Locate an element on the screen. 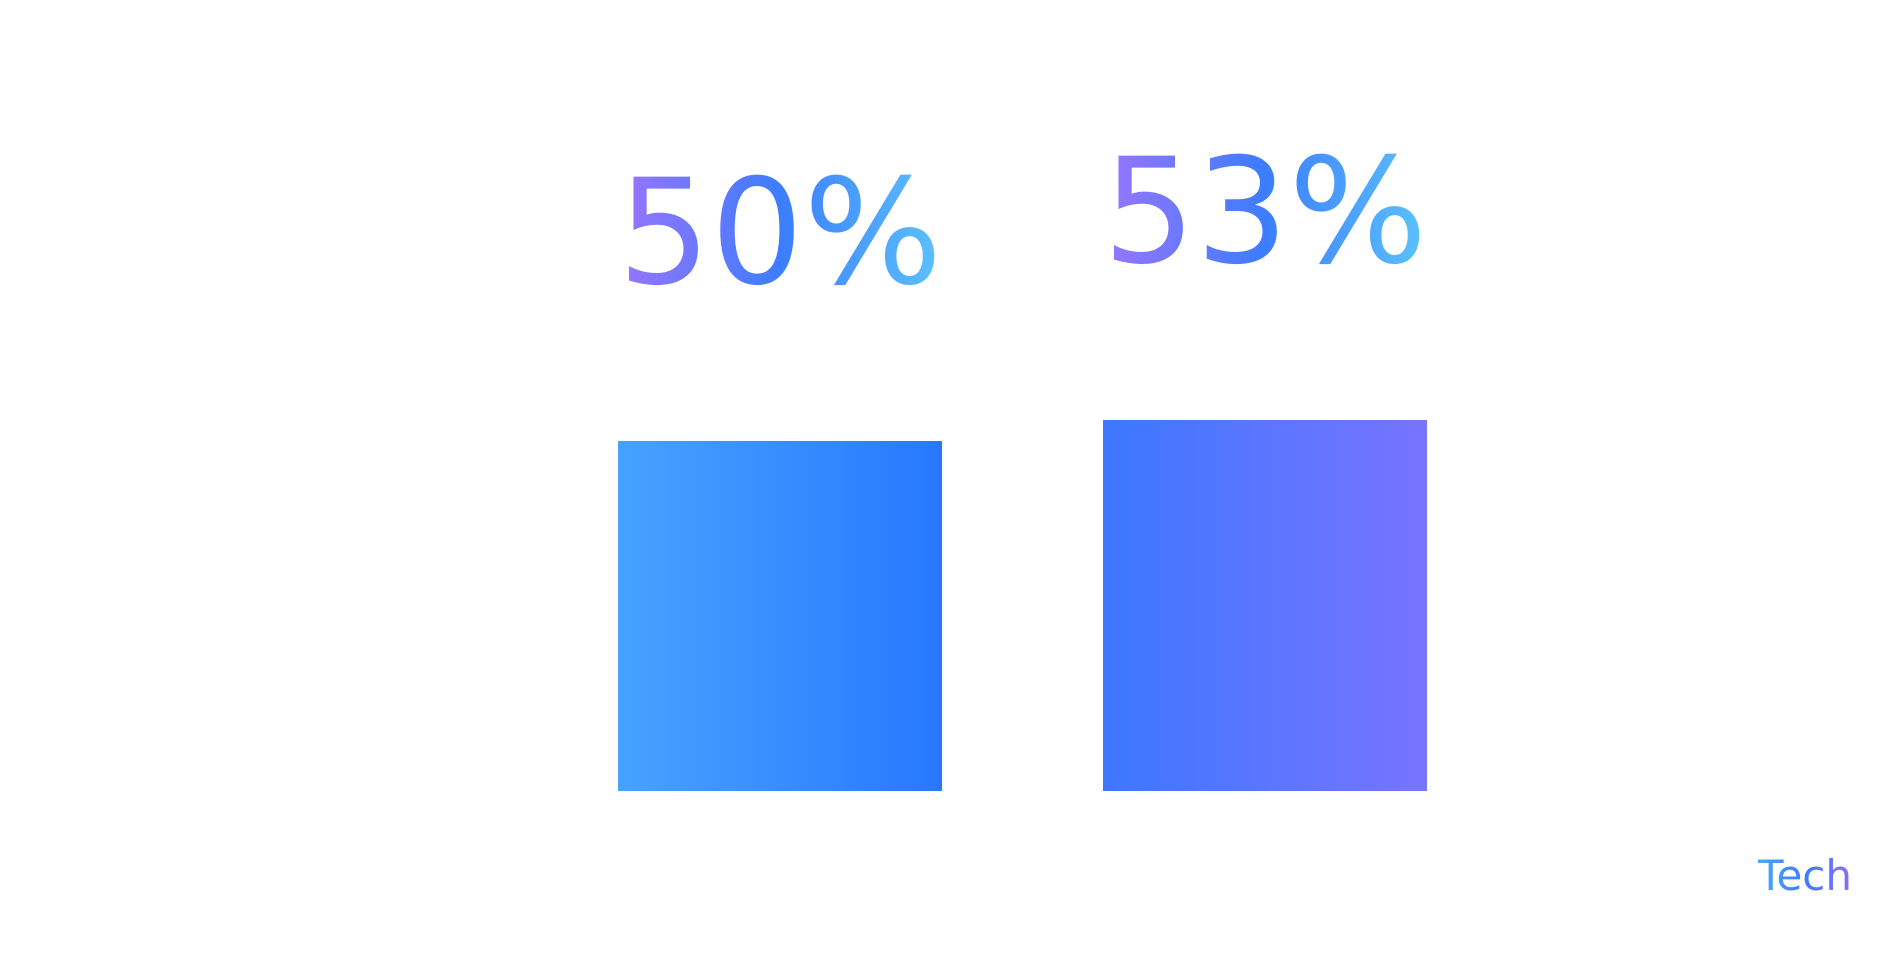 The width and height of the screenshot is (1896, 963). brand-wordmark: Tech is located at coordinates (1804, 875).